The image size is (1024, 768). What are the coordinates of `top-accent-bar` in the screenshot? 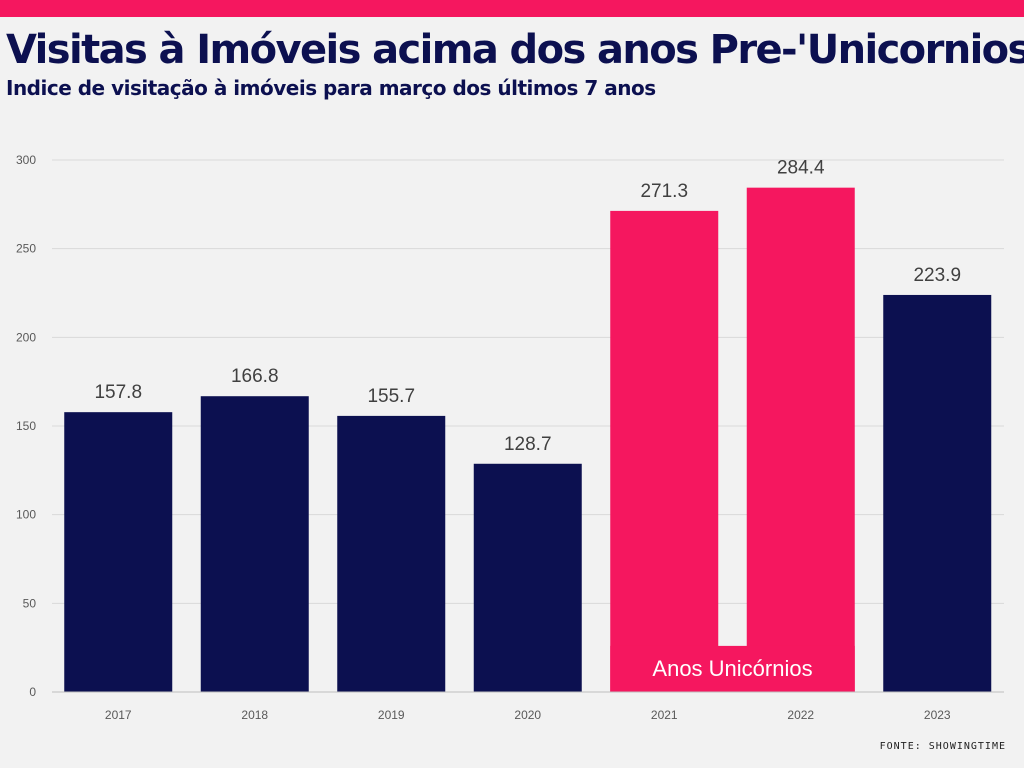 It's located at (512, 8).